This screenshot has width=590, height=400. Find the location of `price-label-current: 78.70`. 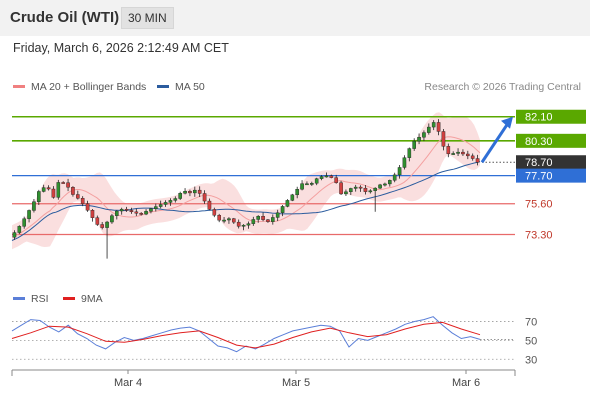

price-label-current: 78.70 is located at coordinates (539, 163).